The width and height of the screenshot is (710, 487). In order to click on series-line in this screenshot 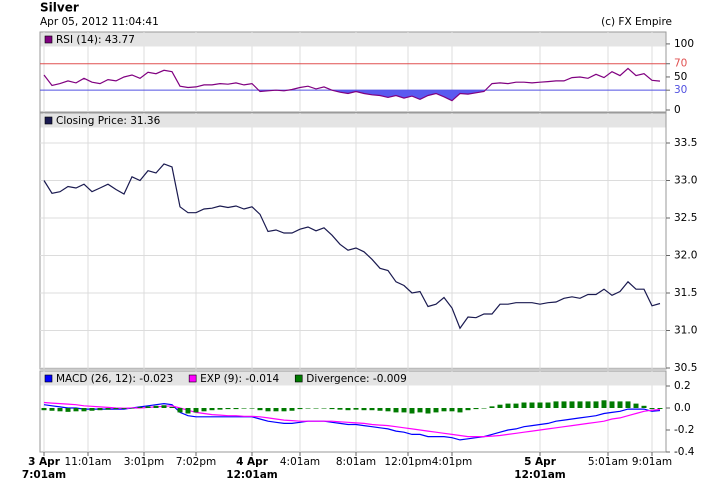, I will do `click(352, 84)`.